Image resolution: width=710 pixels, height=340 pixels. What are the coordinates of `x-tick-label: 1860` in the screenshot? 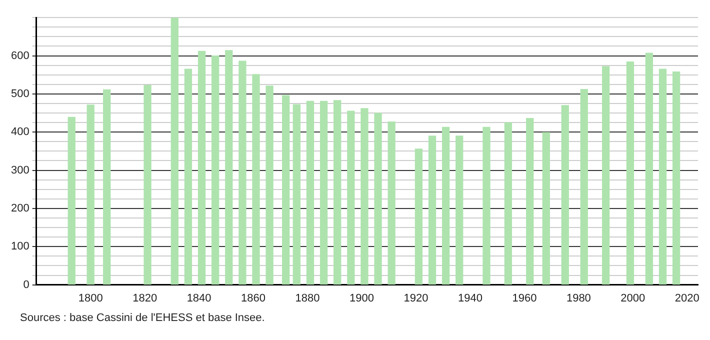 It's located at (253, 298).